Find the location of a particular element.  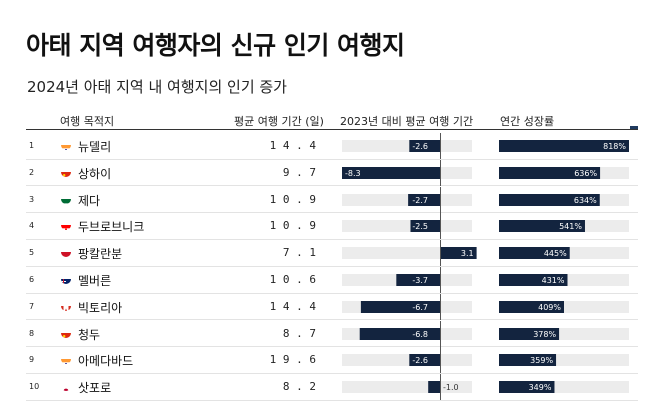

change-label: -6.8 is located at coordinates (420, 334).